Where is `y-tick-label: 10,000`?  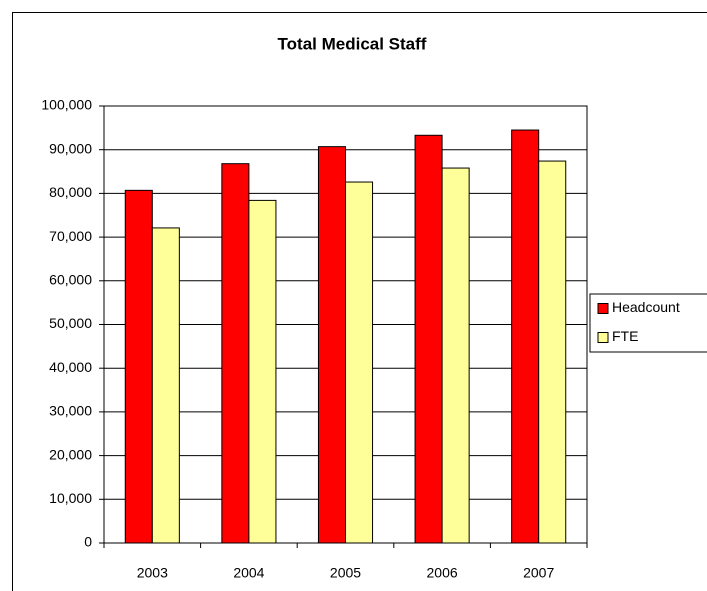
y-tick-label: 10,000 is located at coordinates (70, 498).